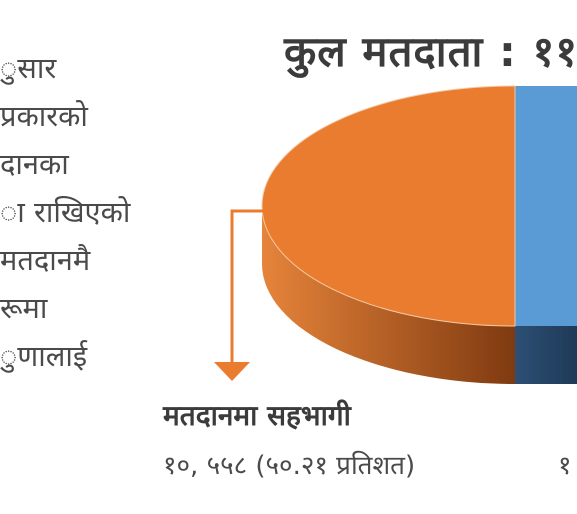  What do you see at coordinates (257, 415) in the screenshot?
I see `slice-label-participants: मतदानमा सहभागी` at bounding box center [257, 415].